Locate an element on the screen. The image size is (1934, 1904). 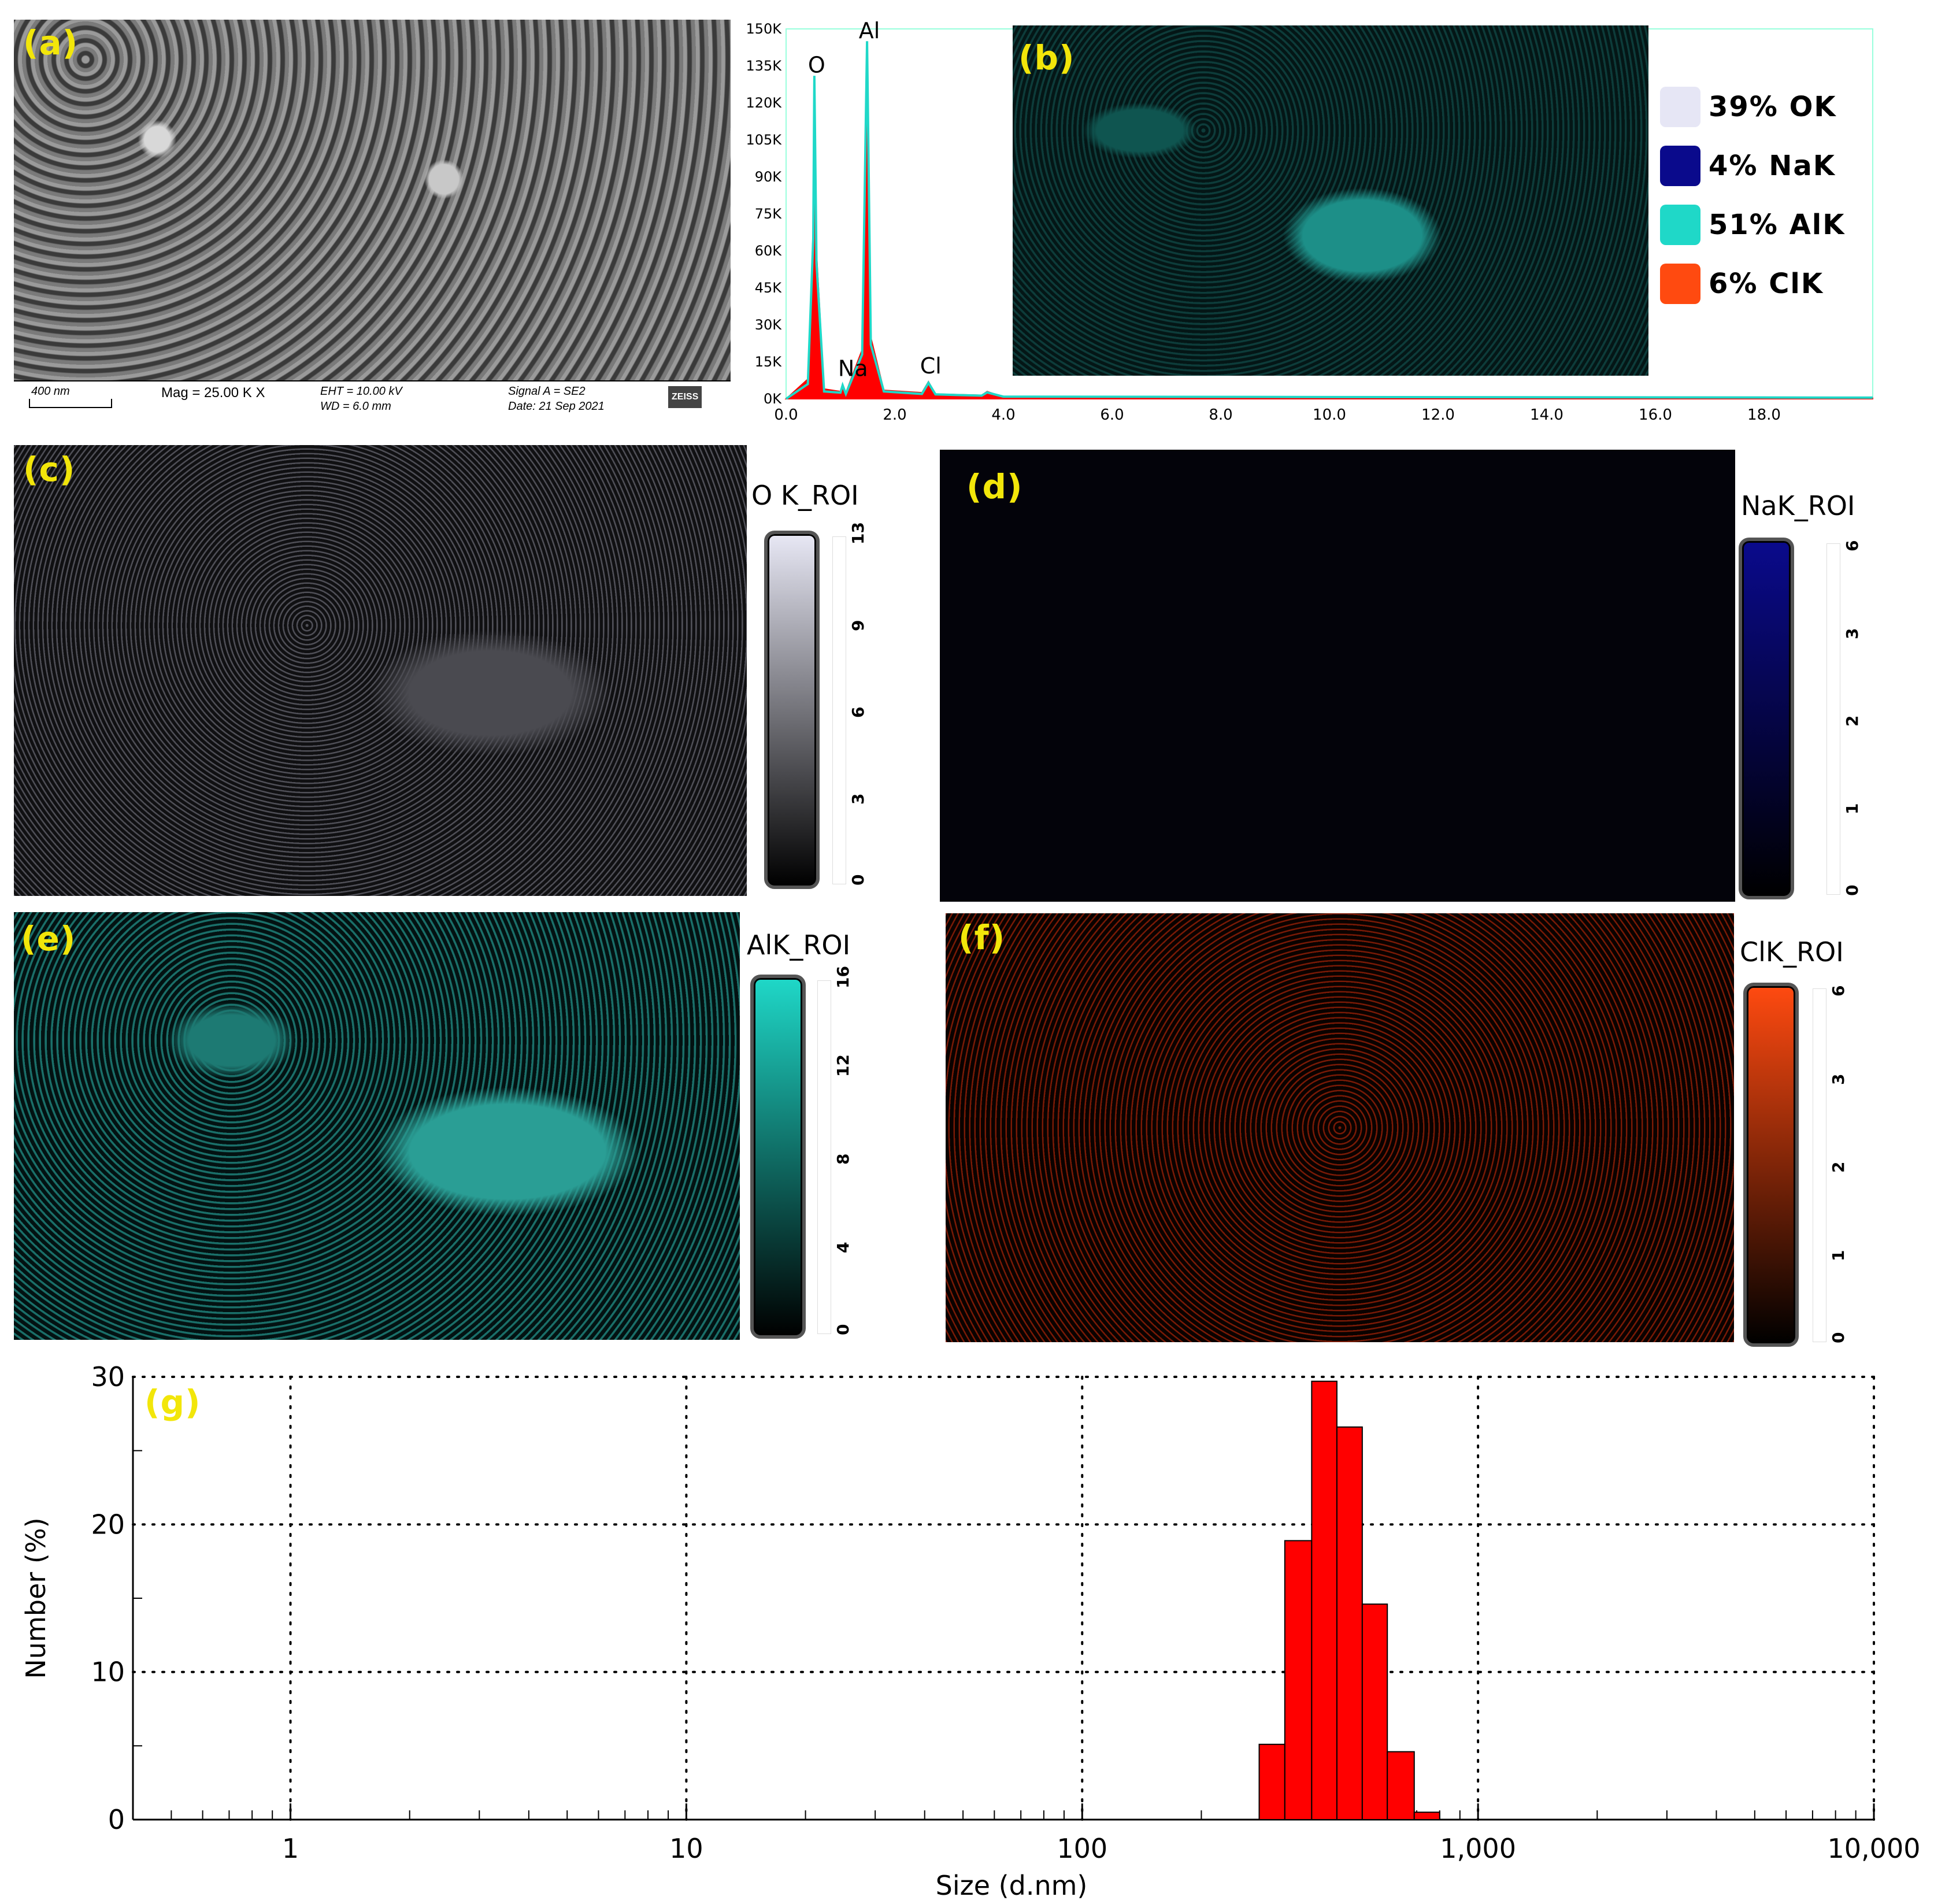
panel-label-f: (f) is located at coordinates (982, 937).